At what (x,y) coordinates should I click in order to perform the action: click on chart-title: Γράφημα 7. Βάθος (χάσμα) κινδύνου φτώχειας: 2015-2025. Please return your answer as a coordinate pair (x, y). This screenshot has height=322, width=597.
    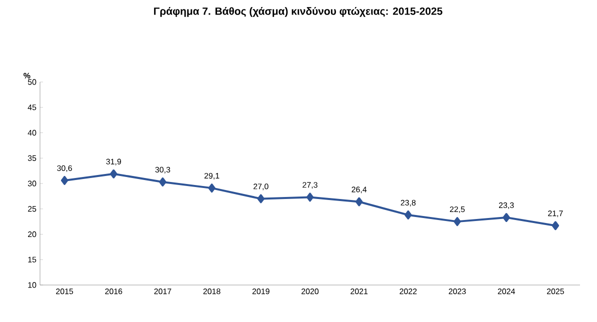
    Looking at the image, I should click on (298, 12).